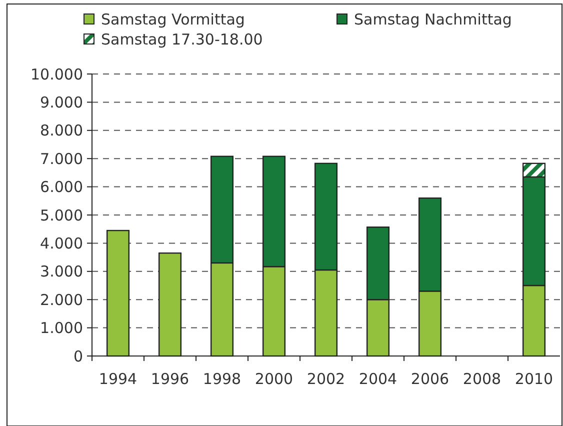  What do you see at coordinates (118, 379) in the screenshot?
I see `x-tick-label: 1994` at bounding box center [118, 379].